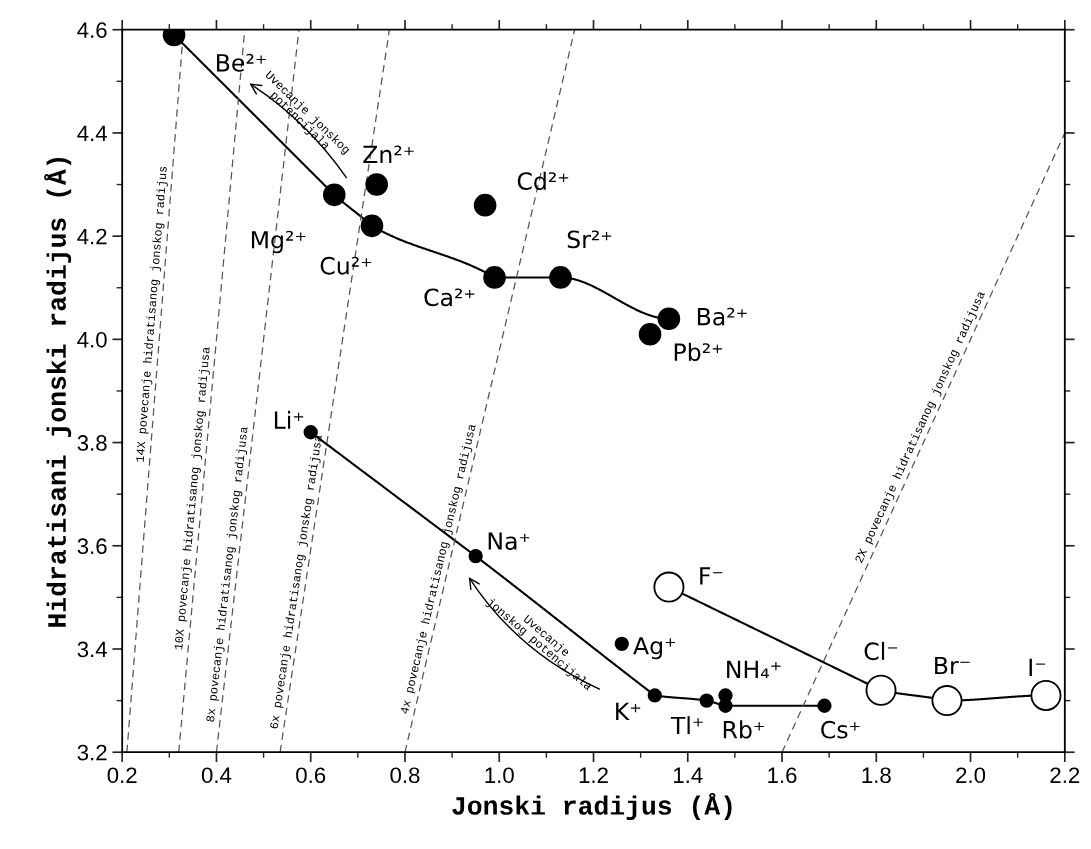 This screenshot has width=1091, height=849. What do you see at coordinates (311, 775) in the screenshot?
I see `x-tick-label: 0.6` at bounding box center [311, 775].